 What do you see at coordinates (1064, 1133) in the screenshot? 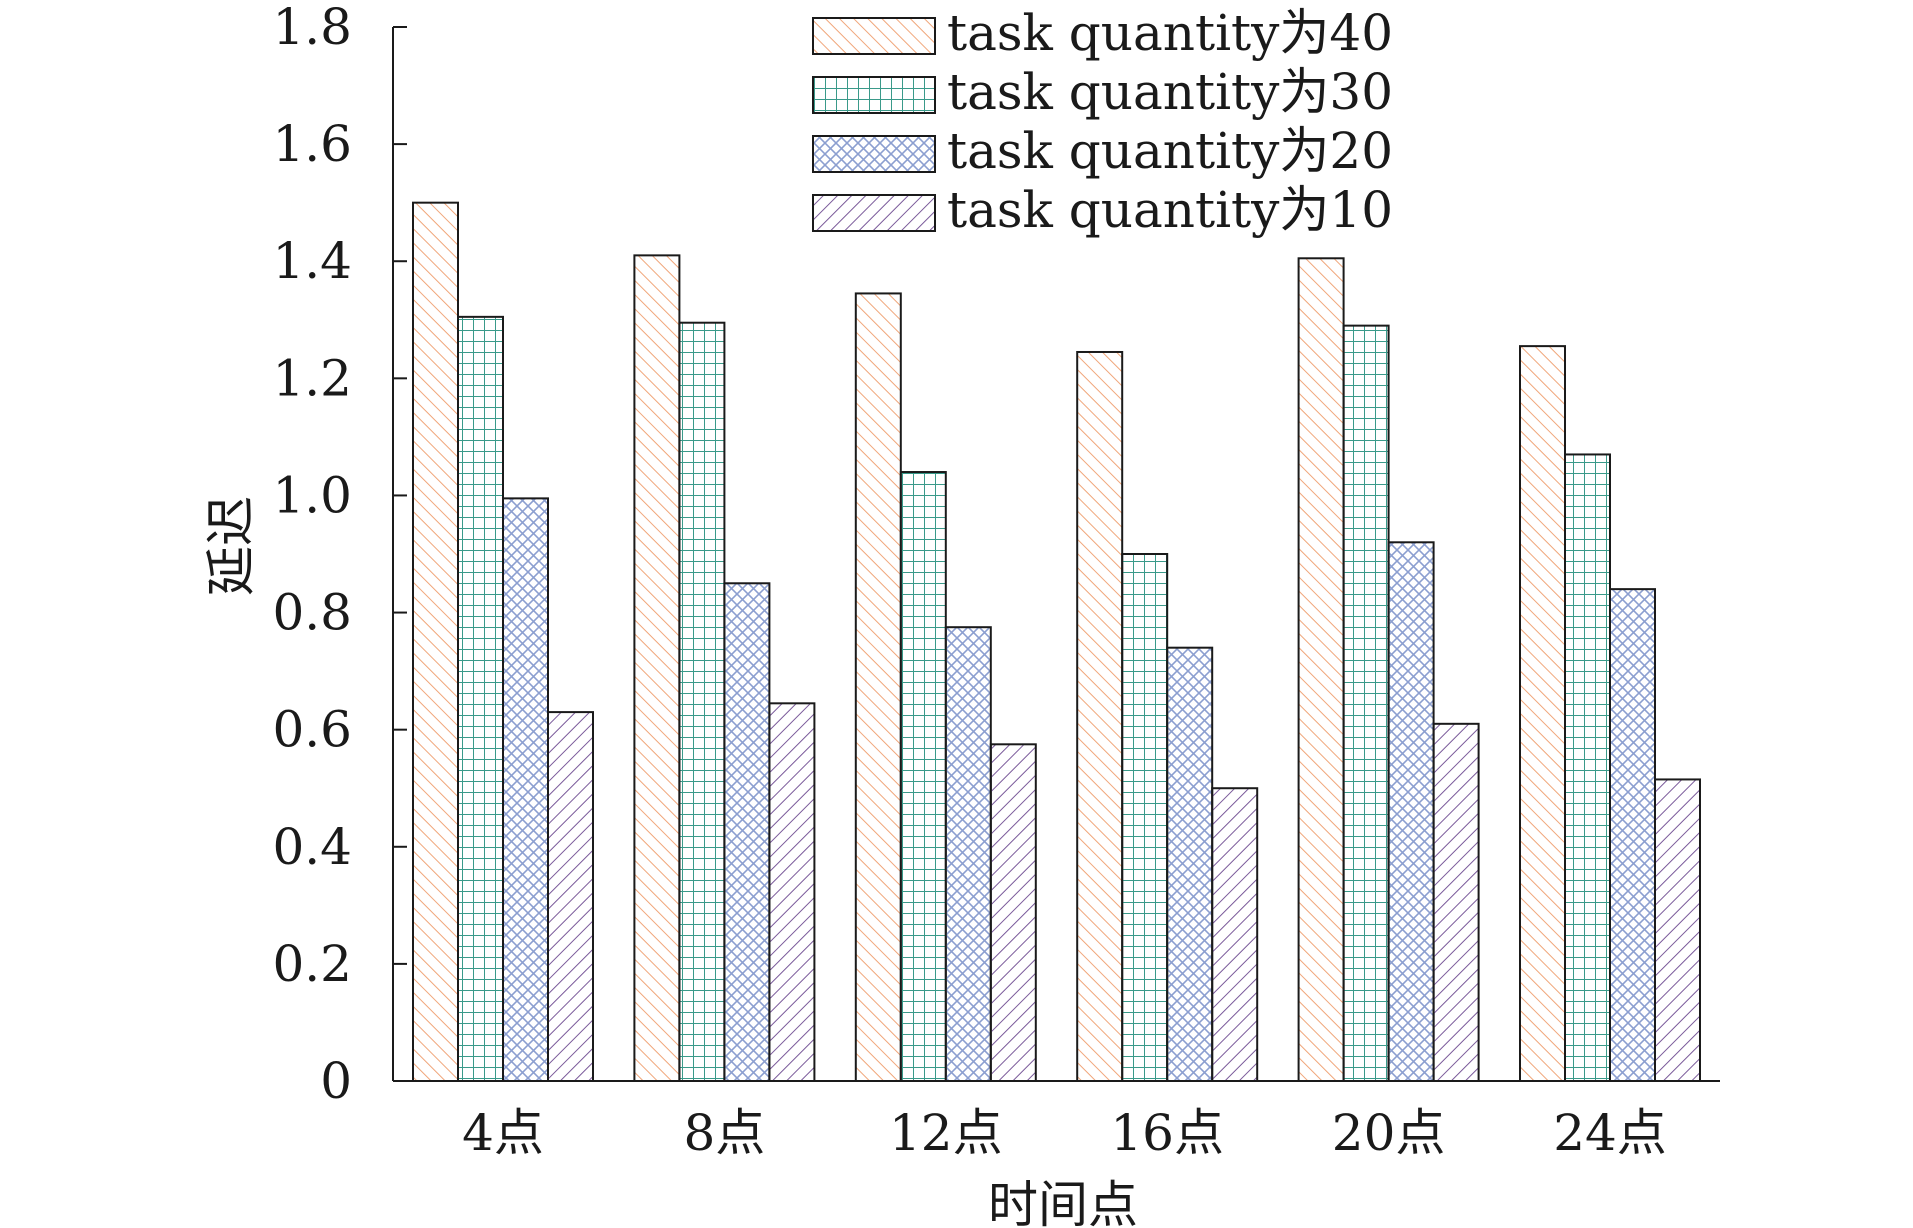
I see `x-tick-labels: 4点 8点 12点 16点 20点 24点` at bounding box center [1064, 1133].